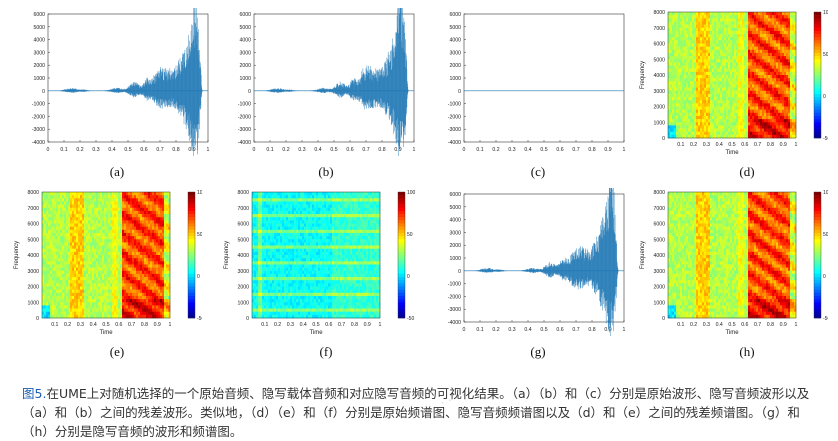 This screenshot has width=838, height=441. What do you see at coordinates (326, 352) in the screenshot?
I see `panel-label-f: (f)` at bounding box center [326, 352].